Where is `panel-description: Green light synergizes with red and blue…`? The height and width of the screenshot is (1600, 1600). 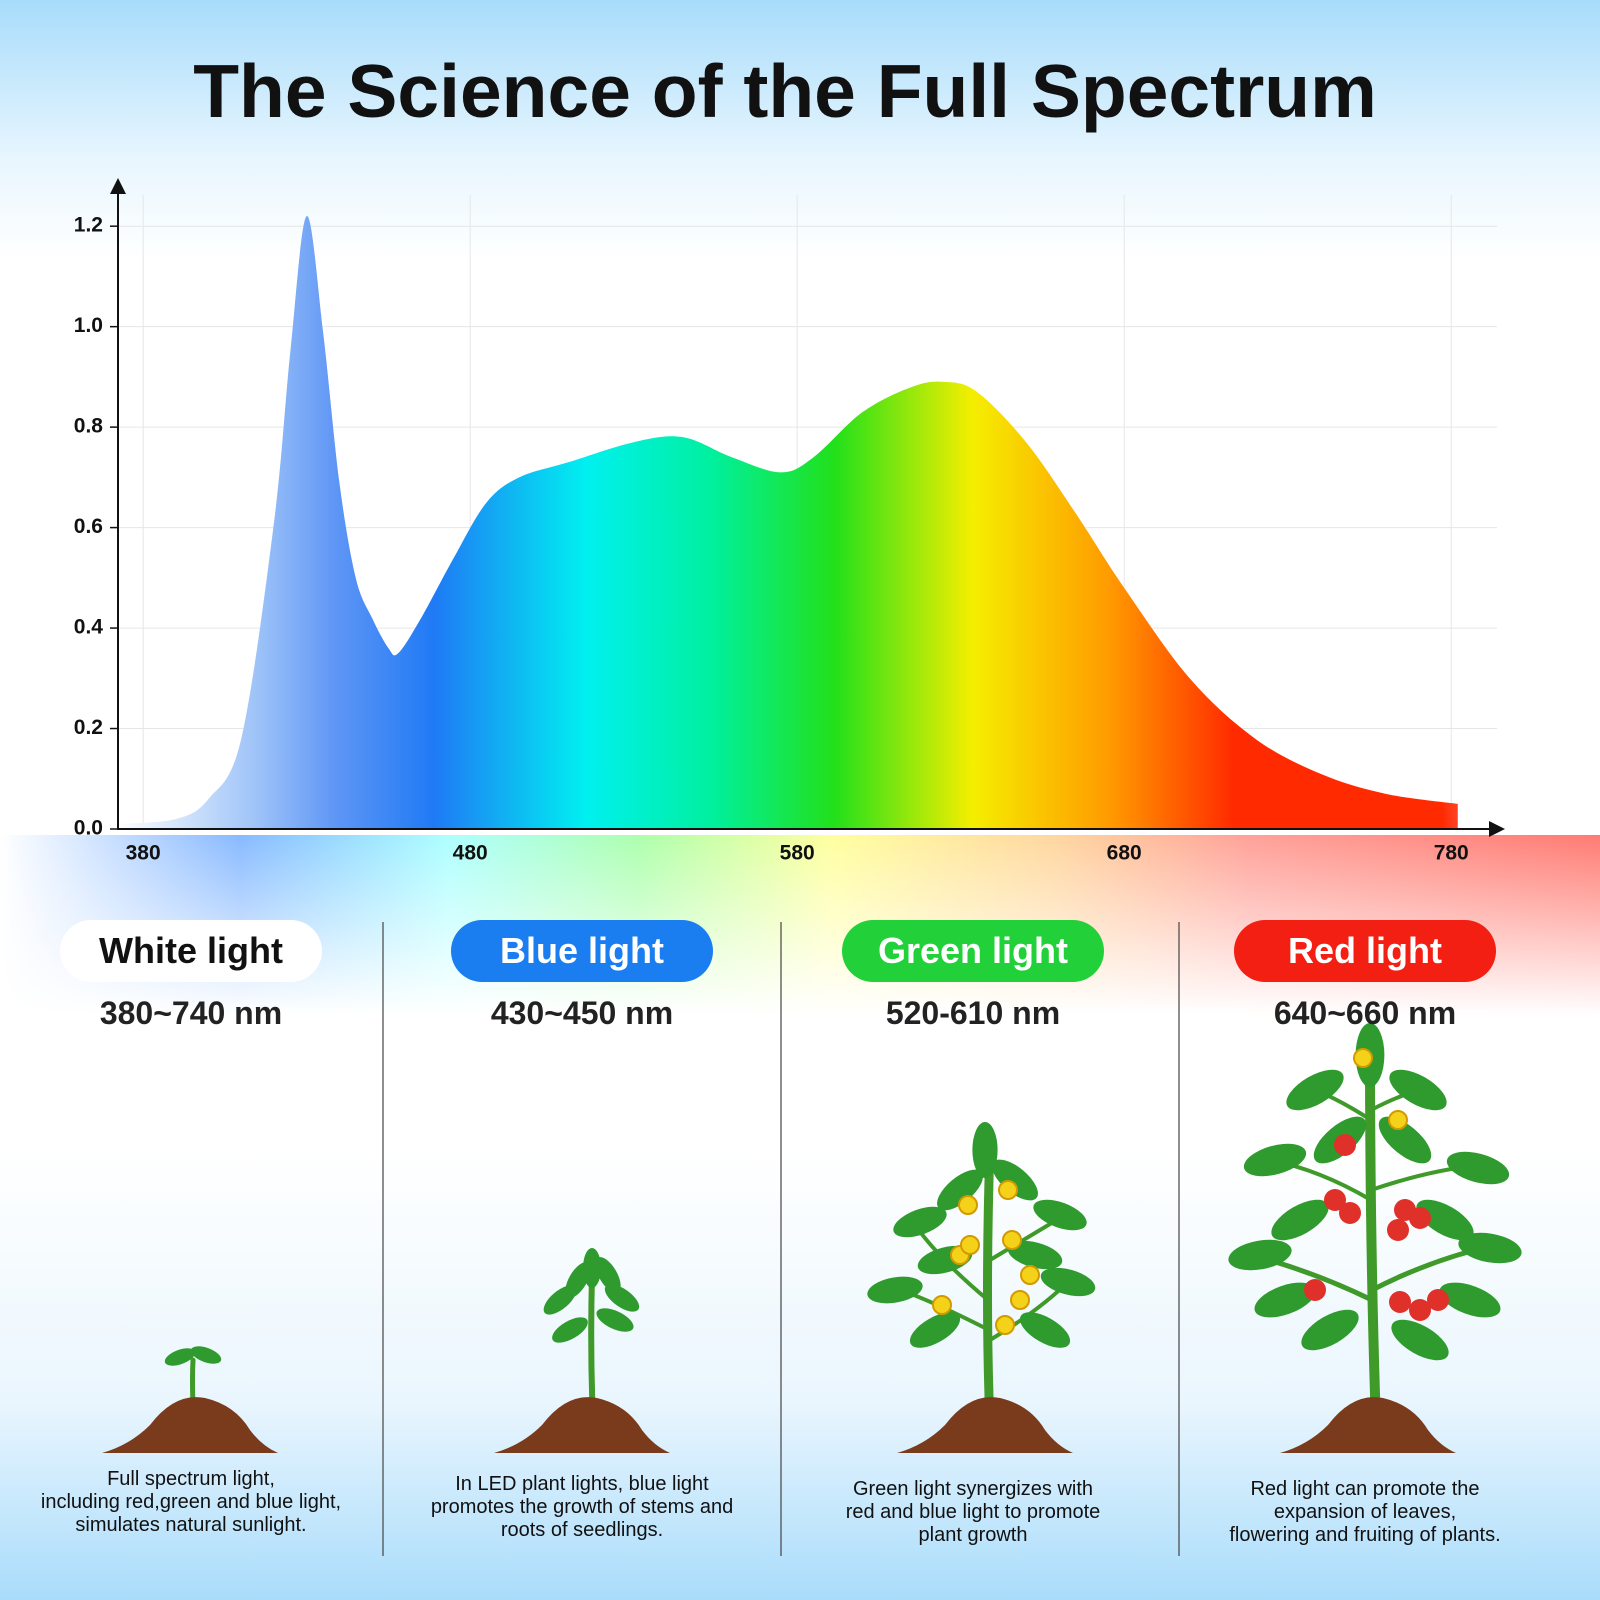
panel-description: Green light synergizes with red and blue… is located at coordinates (973, 1512).